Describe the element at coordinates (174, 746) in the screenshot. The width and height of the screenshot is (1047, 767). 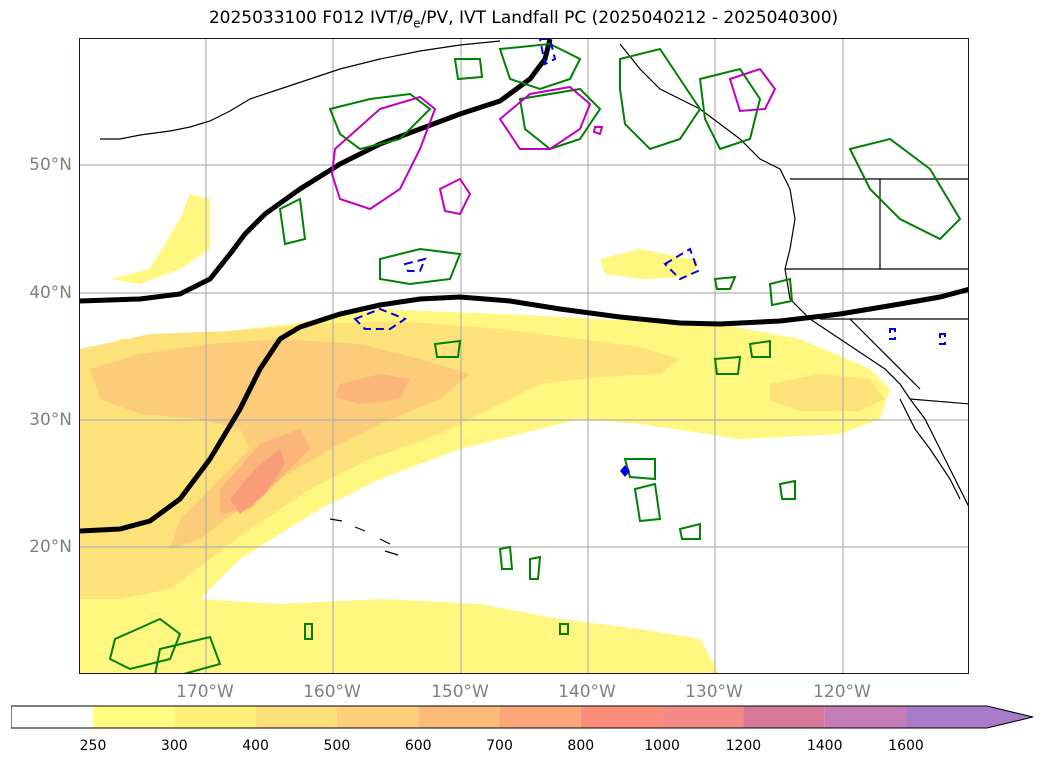
I see `colorbar-tick-label: 300` at that location.